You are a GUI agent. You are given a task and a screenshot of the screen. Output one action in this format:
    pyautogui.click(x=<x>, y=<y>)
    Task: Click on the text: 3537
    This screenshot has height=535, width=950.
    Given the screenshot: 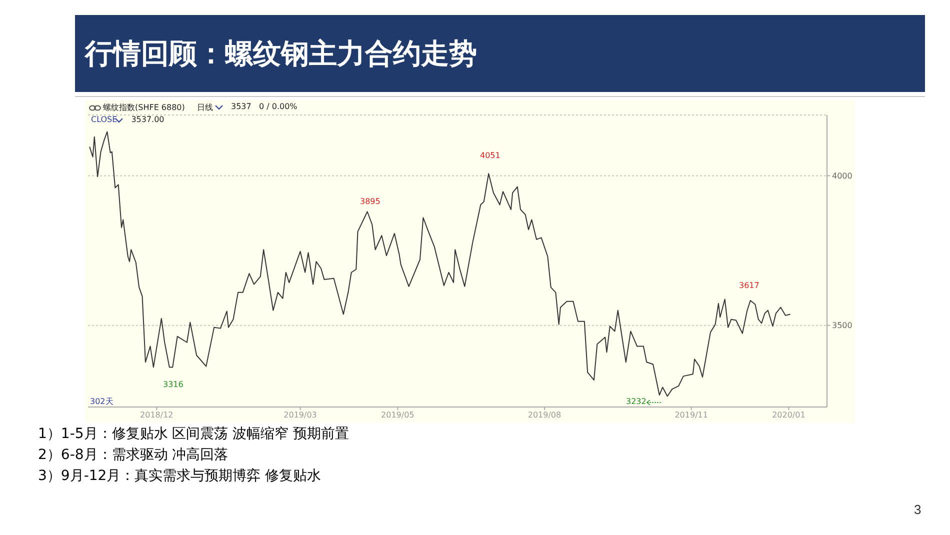 What is the action you would take?
    pyautogui.click(x=241, y=106)
    